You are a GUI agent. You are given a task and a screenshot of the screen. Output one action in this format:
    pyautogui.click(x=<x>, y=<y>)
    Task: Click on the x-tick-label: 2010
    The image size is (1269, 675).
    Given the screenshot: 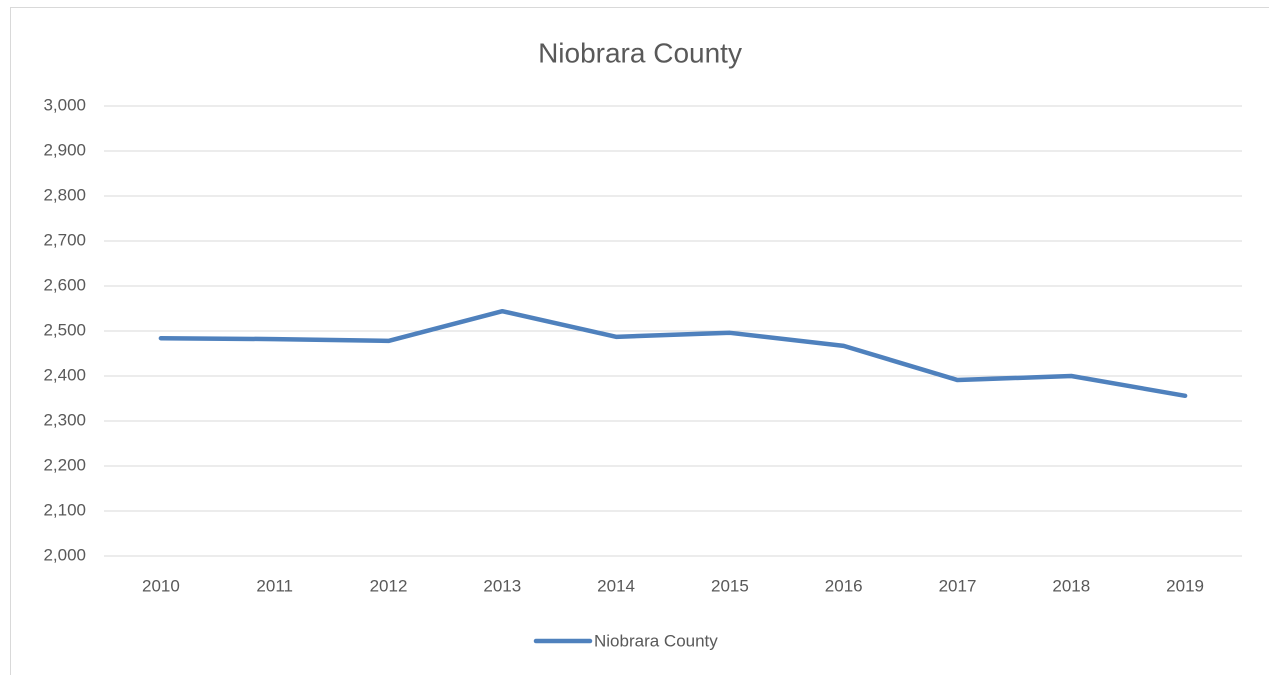 What is the action you would take?
    pyautogui.click(x=161, y=585)
    